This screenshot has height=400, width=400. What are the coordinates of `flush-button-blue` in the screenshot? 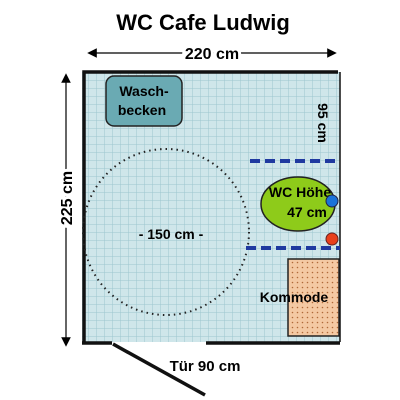 It's located at (332, 201).